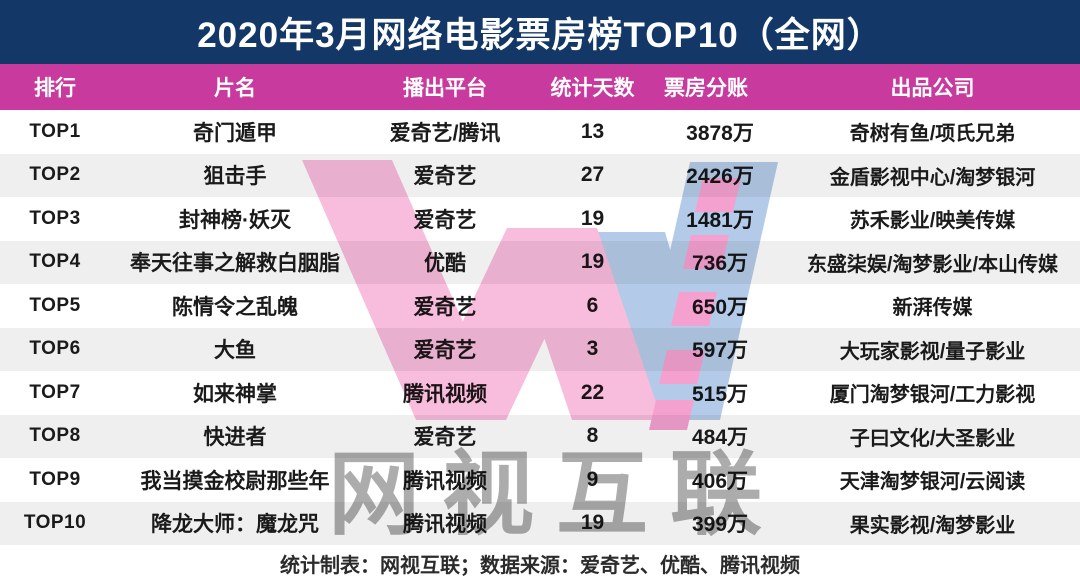 The width and height of the screenshot is (1080, 582). Describe the element at coordinates (592, 131) in the screenshot. I see `cell-days: 13` at that location.